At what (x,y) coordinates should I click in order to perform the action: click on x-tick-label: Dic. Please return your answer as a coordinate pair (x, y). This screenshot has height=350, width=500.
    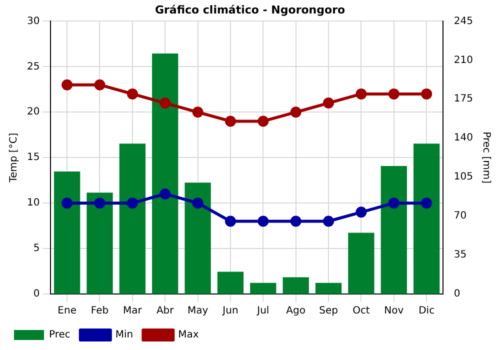
    Looking at the image, I should click on (426, 311).